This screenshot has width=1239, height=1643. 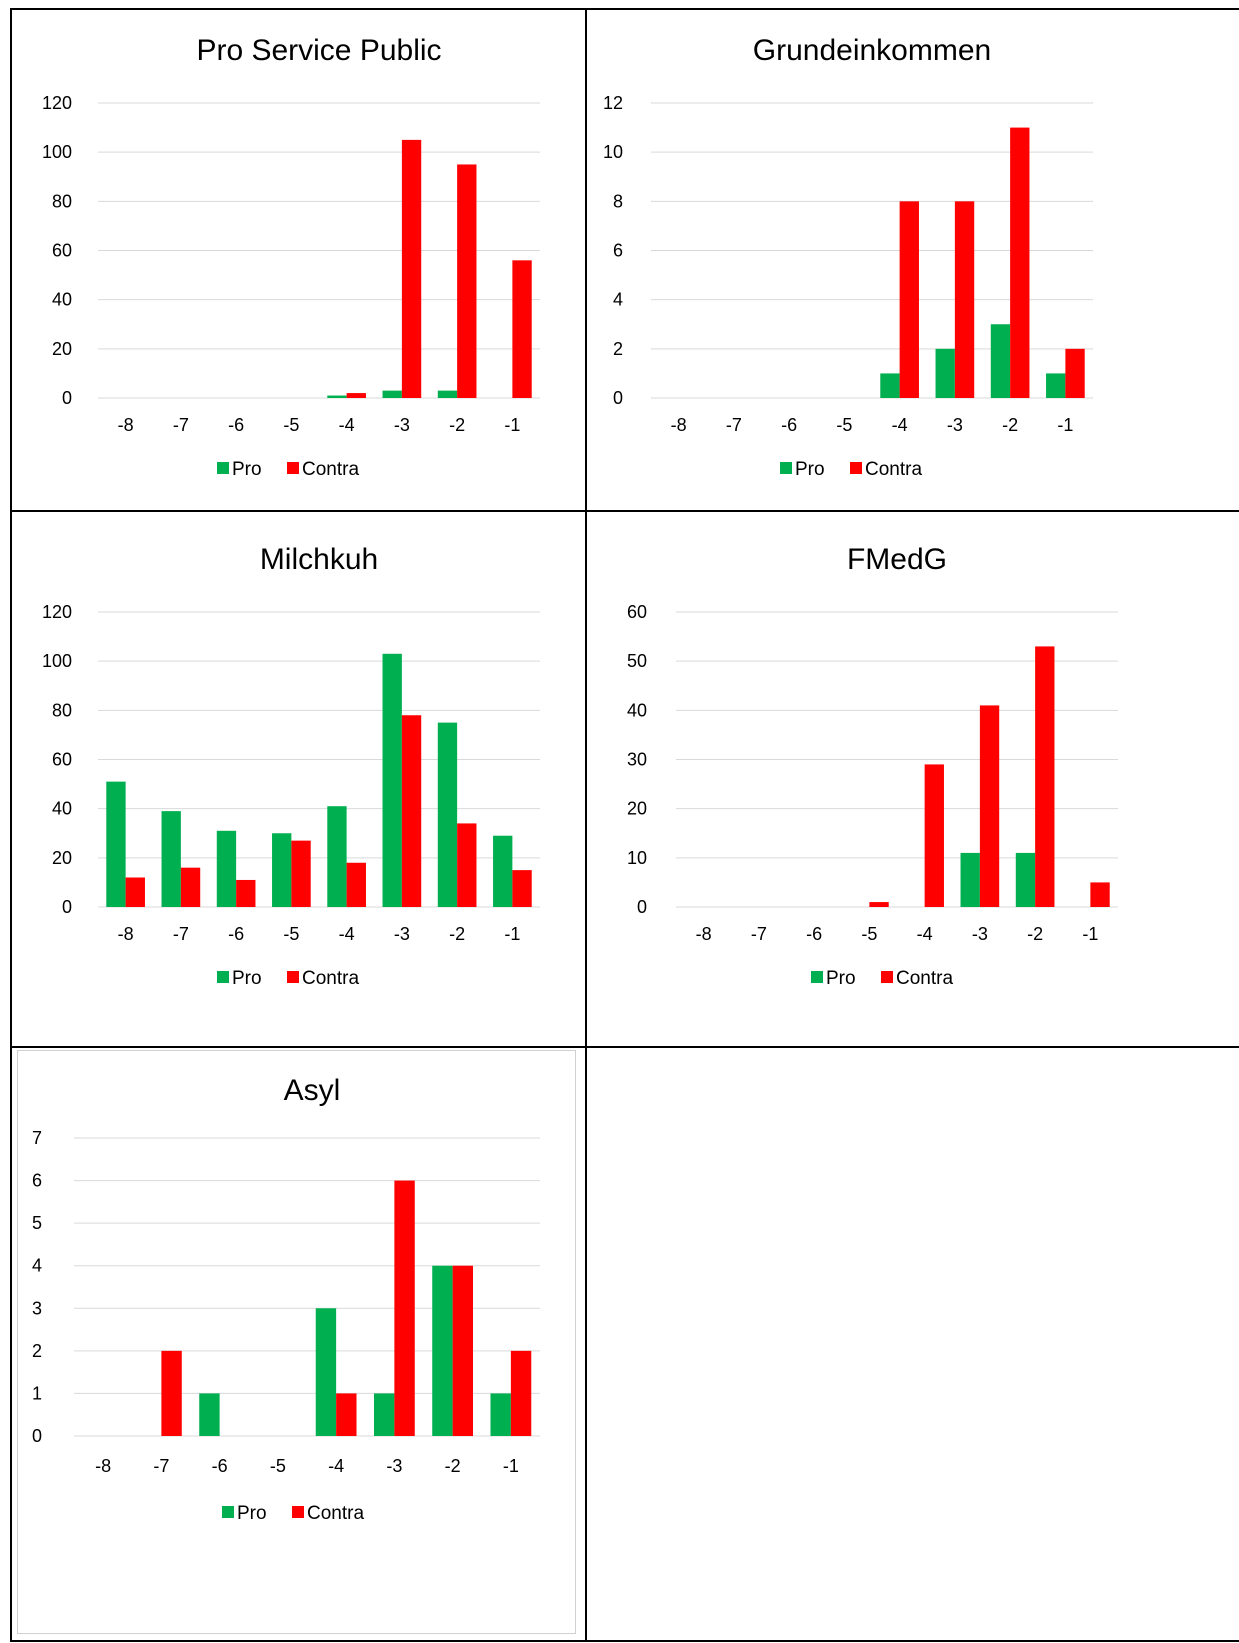 What do you see at coordinates (586, 825) in the screenshot?
I see `table-column-divider` at bounding box center [586, 825].